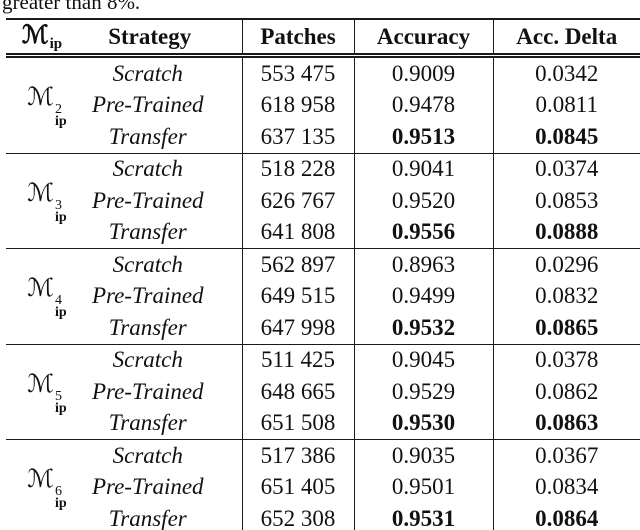 The height and width of the screenshot is (530, 640). What do you see at coordinates (423, 423) in the screenshot?
I see `accuracy-cell: 0.9530` at bounding box center [423, 423].